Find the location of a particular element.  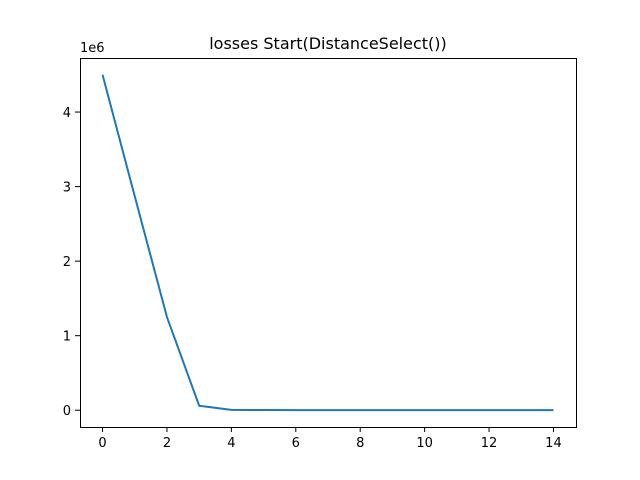

y-tick-label: 2 is located at coordinates (67, 262).